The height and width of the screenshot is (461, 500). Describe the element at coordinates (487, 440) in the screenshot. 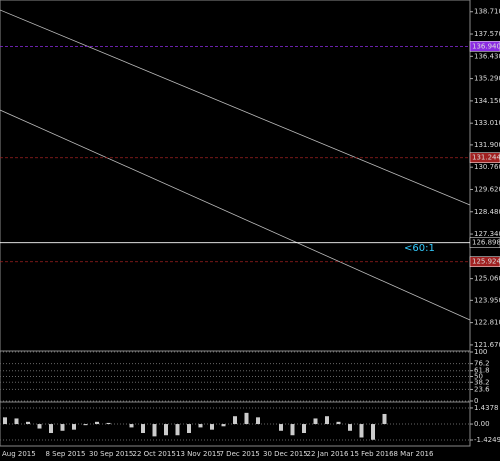

I see `y-tick-label: -1.4249` at that location.